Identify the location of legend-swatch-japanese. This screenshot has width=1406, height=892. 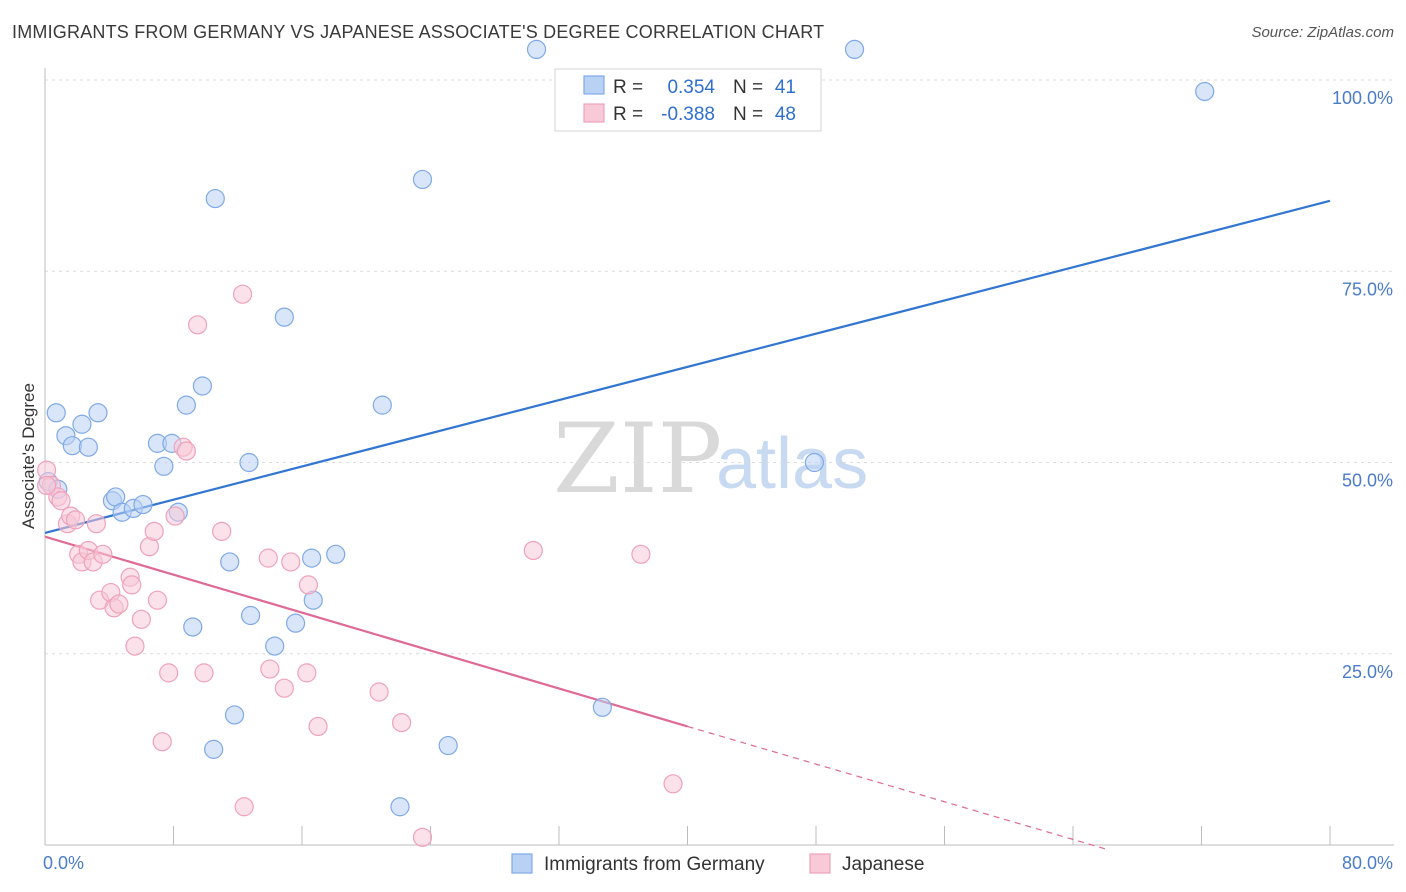
(594, 113).